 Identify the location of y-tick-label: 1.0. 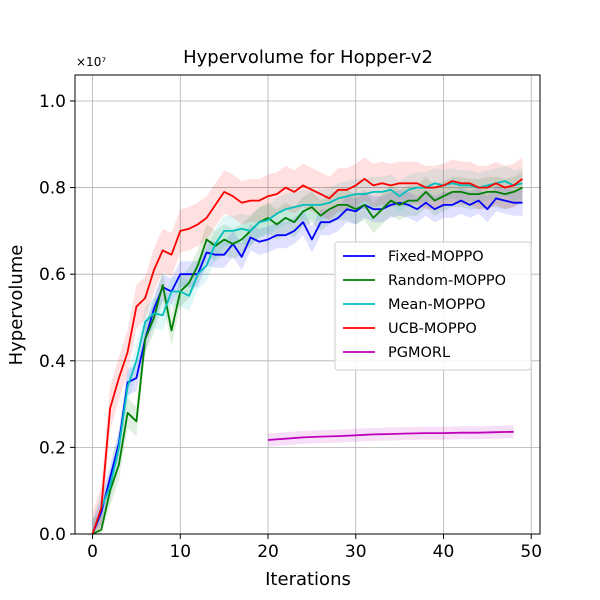
(52, 102).